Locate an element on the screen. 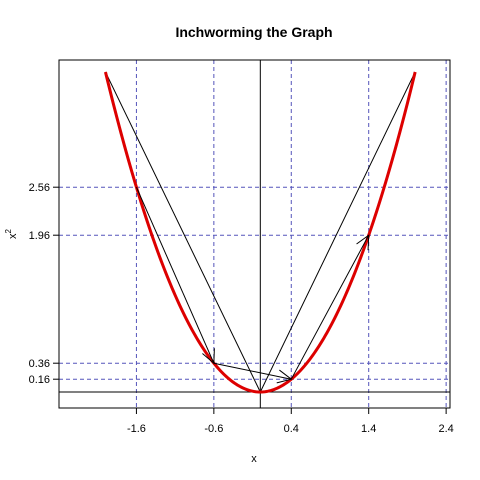  x-tick-label-1: -0.6 is located at coordinates (213, 429).